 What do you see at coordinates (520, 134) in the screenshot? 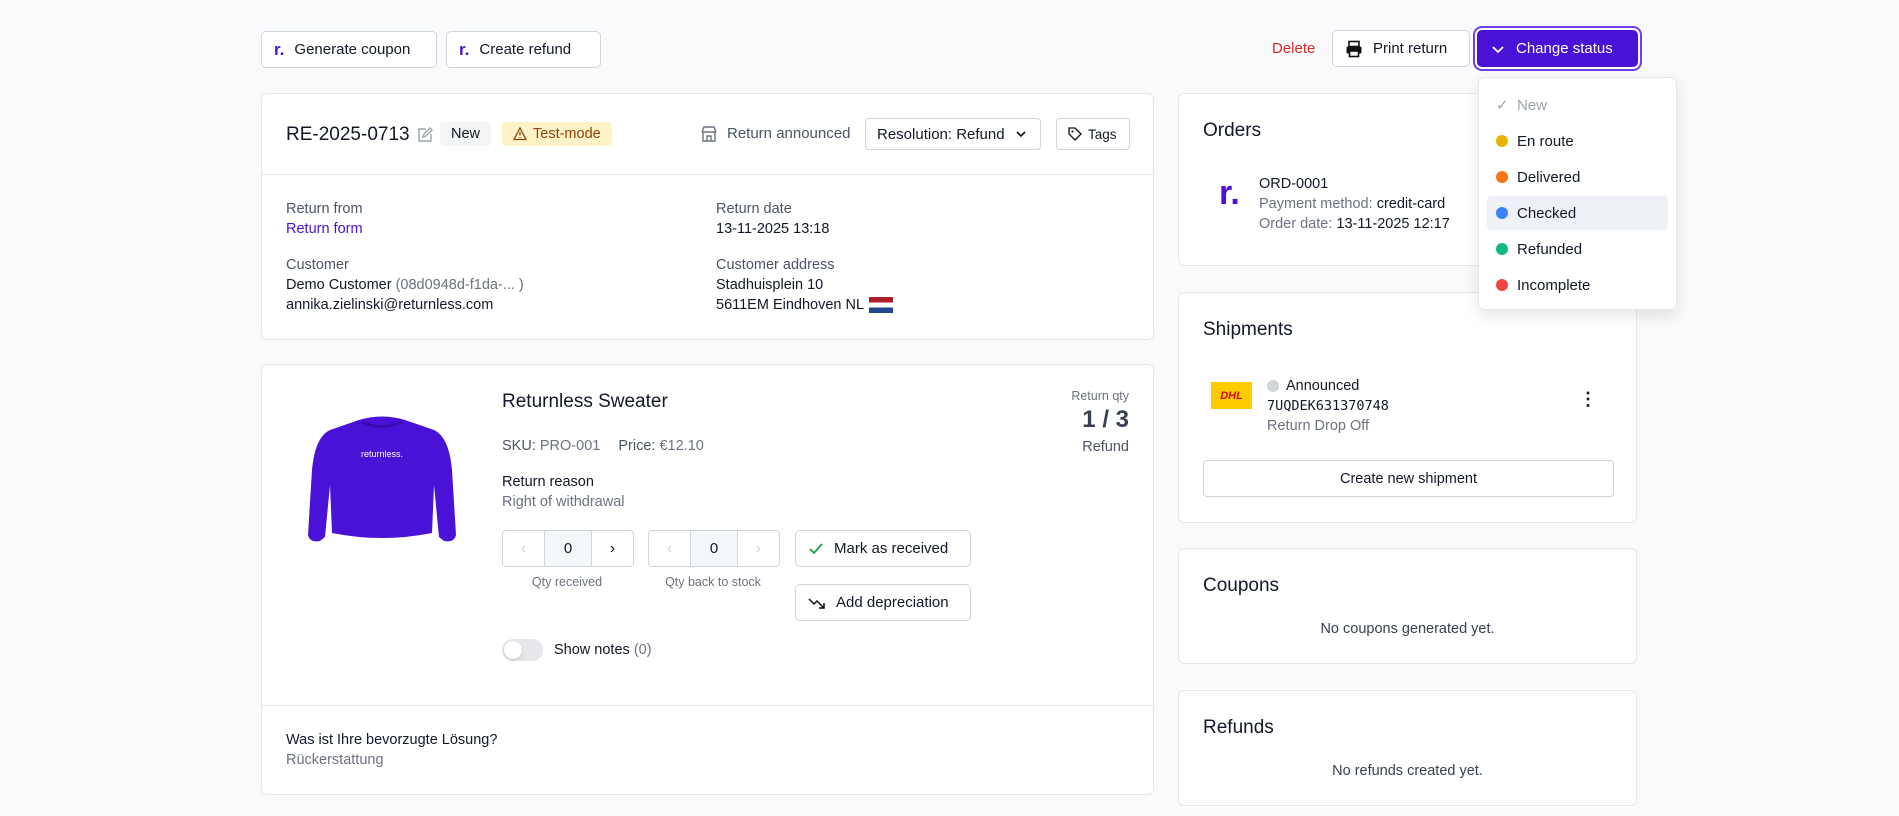
I see `warning-icon` at bounding box center [520, 134].